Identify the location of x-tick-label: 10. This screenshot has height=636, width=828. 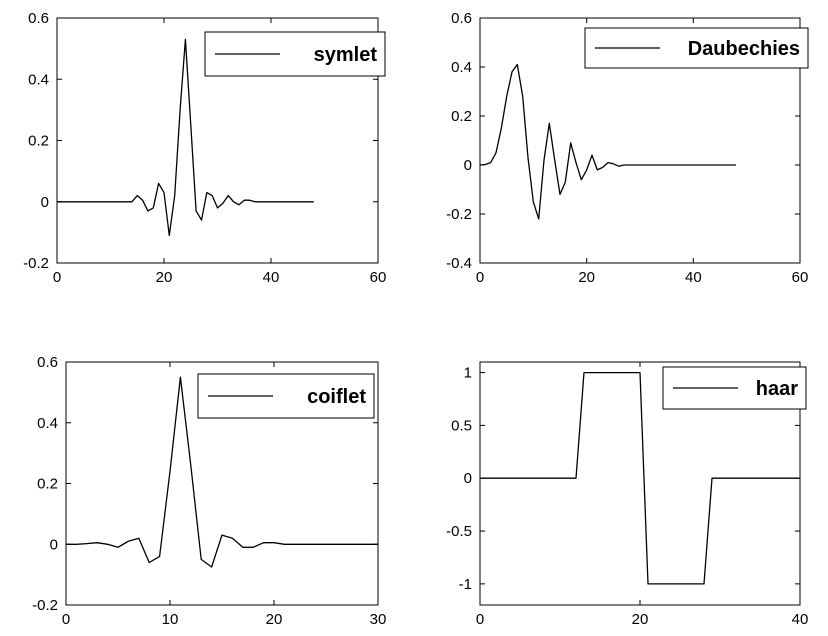
(170, 619).